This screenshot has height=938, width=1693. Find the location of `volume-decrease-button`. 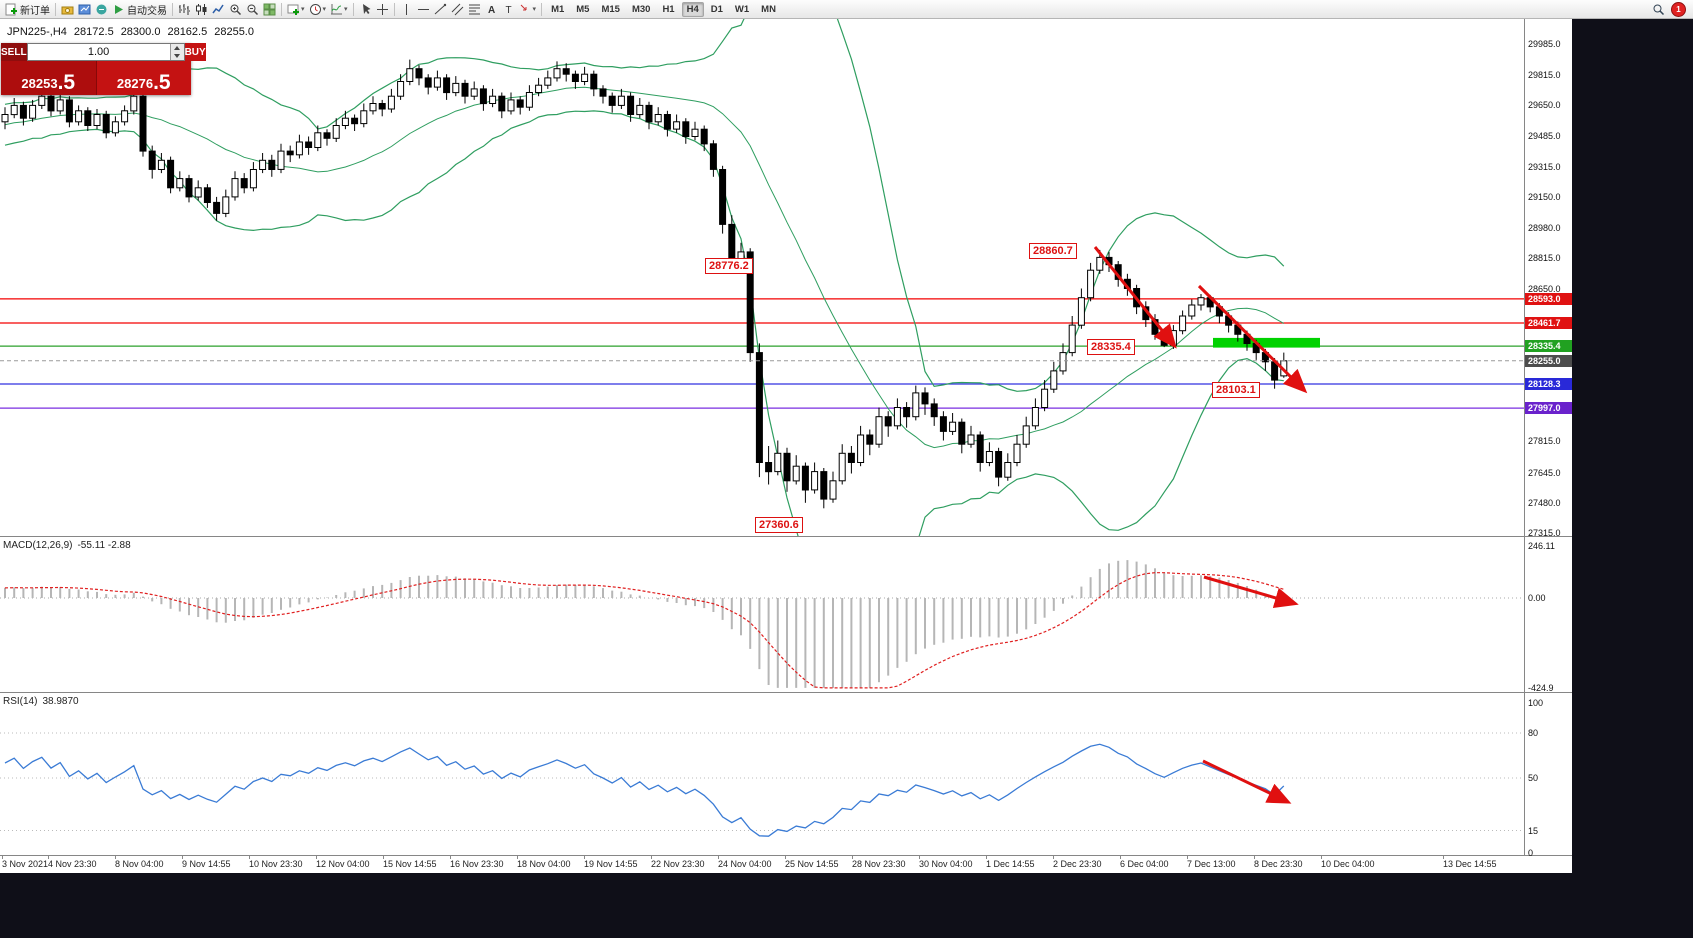

volume-decrease-button is located at coordinates (177, 56).